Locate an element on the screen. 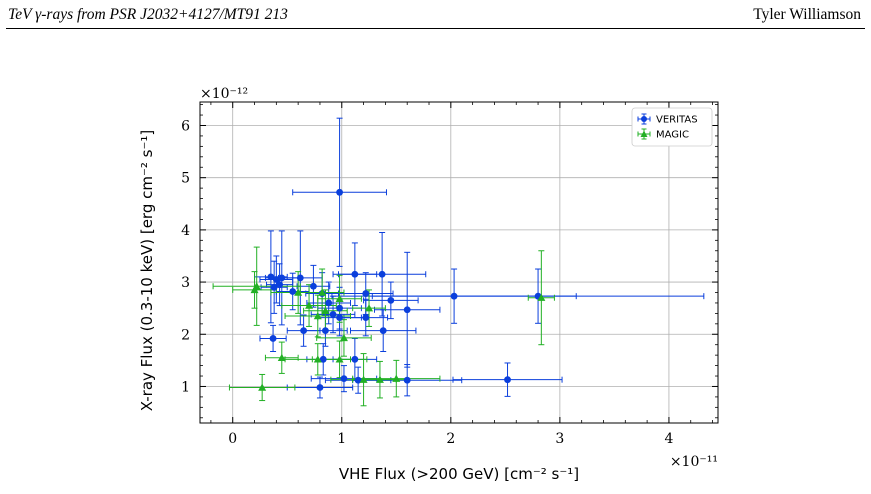  y-tick-label: 1 is located at coordinates (185, 387).